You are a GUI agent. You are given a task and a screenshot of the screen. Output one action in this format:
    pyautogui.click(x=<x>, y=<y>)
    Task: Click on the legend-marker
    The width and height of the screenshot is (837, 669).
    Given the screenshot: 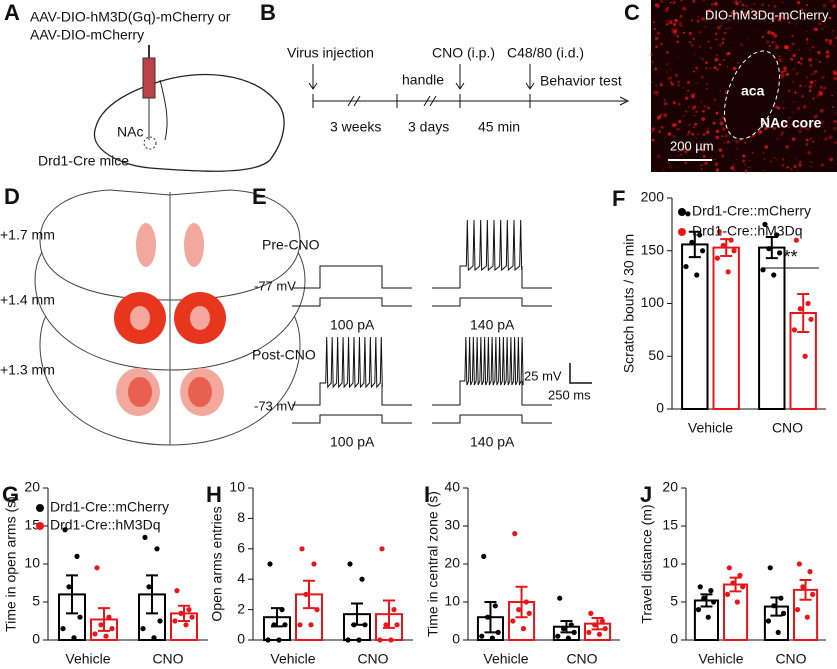 What is the action you would take?
    pyautogui.click(x=682, y=232)
    